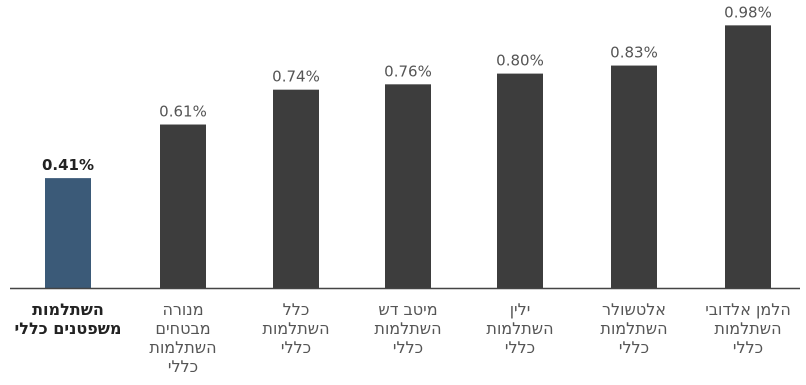 The image size is (806, 385). I want to click on value-label-5: 0.83%, so click(634, 53).